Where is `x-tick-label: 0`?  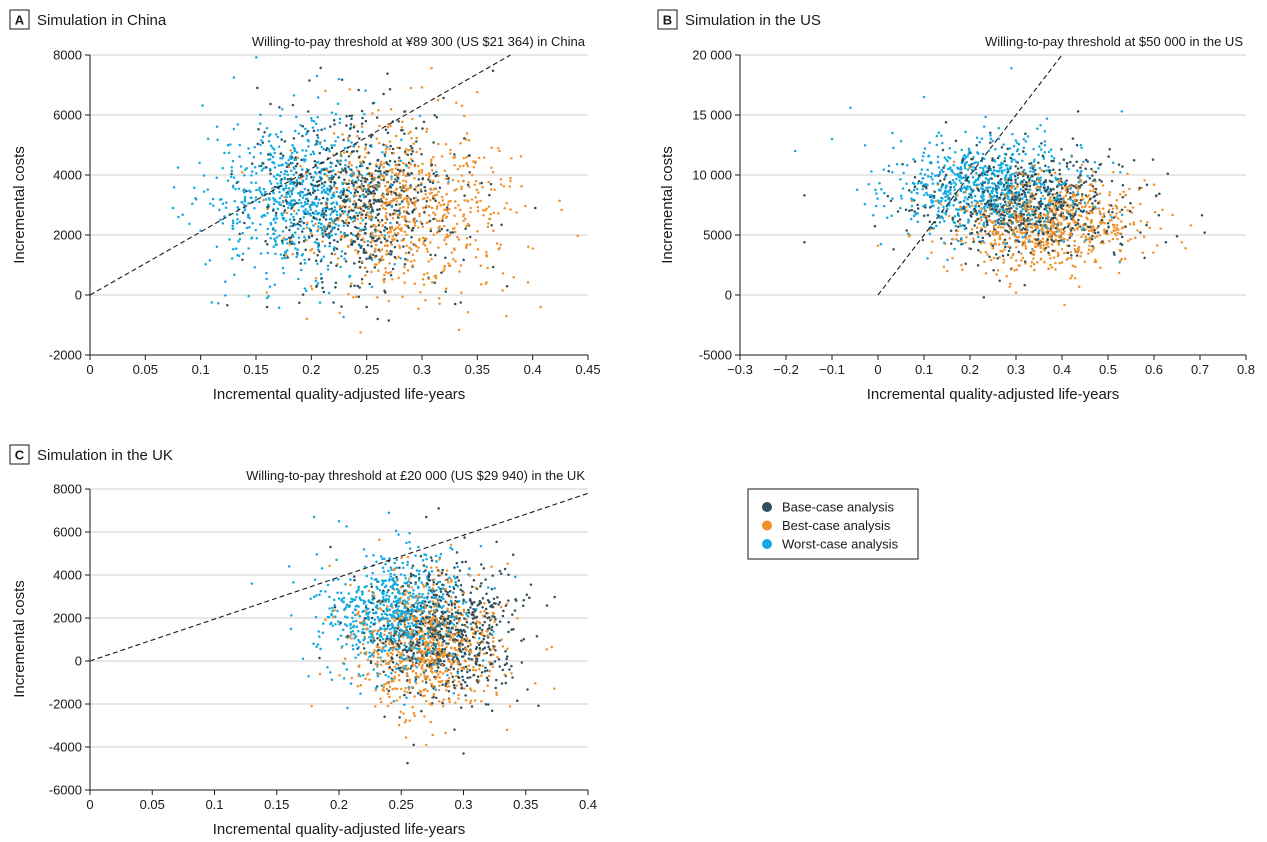
x-tick-label: 0 is located at coordinates (877, 369).